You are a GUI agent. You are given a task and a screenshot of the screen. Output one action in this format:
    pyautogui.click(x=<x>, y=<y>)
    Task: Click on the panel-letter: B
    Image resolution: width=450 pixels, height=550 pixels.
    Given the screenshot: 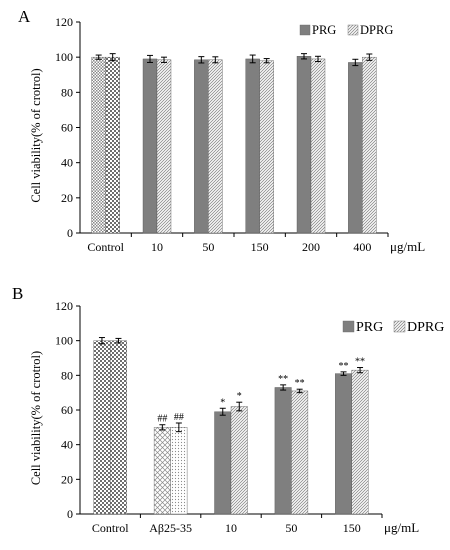 What is the action you would take?
    pyautogui.click(x=17, y=293)
    